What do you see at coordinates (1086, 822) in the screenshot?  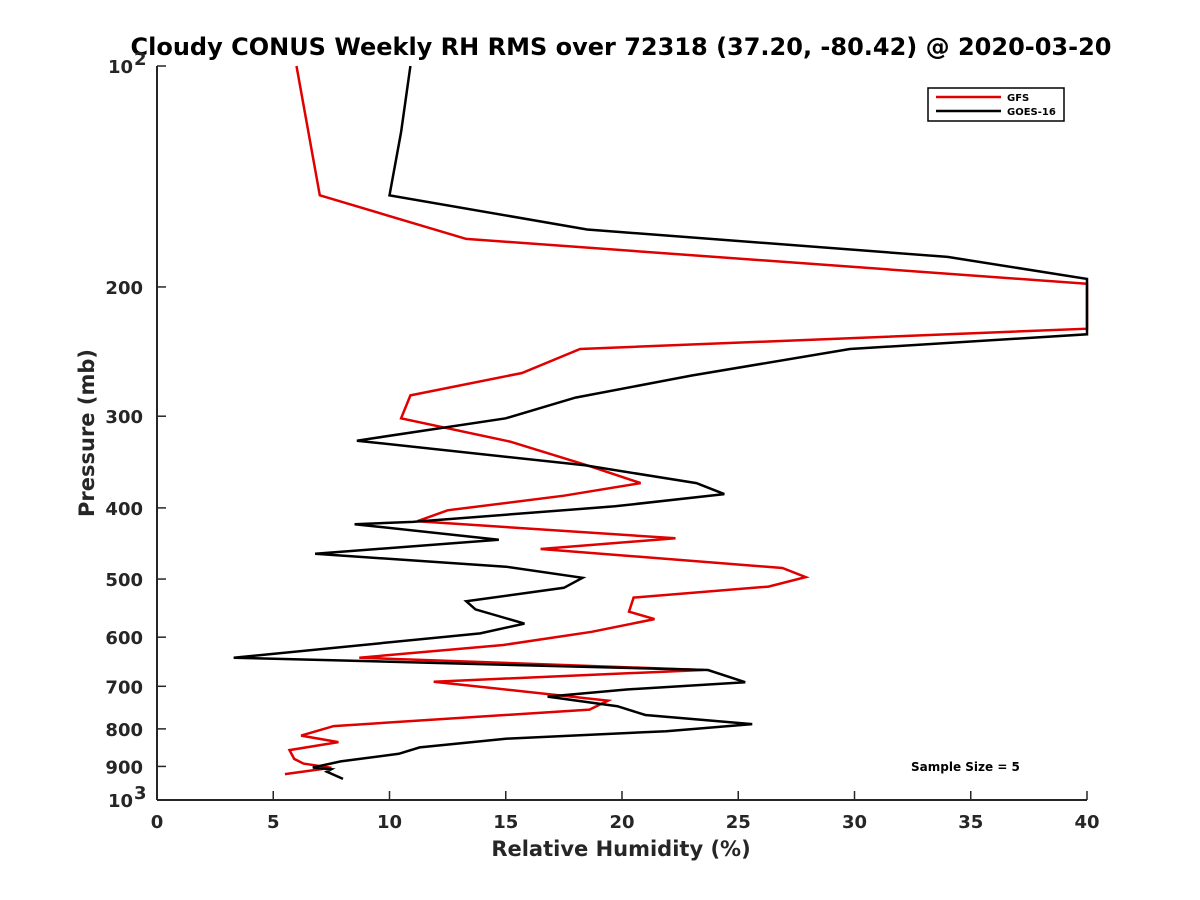 I see `x-tick-label: 40` at bounding box center [1086, 822].